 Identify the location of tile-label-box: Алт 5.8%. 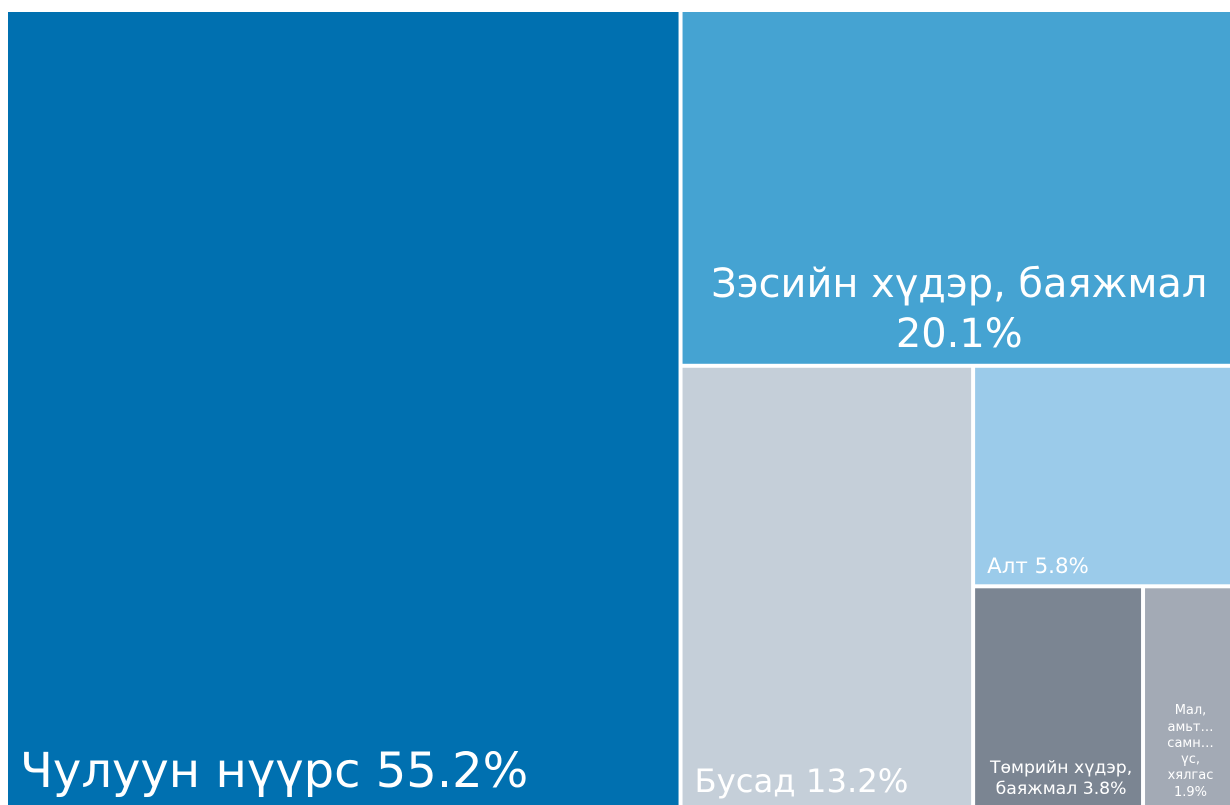
(1102, 476).